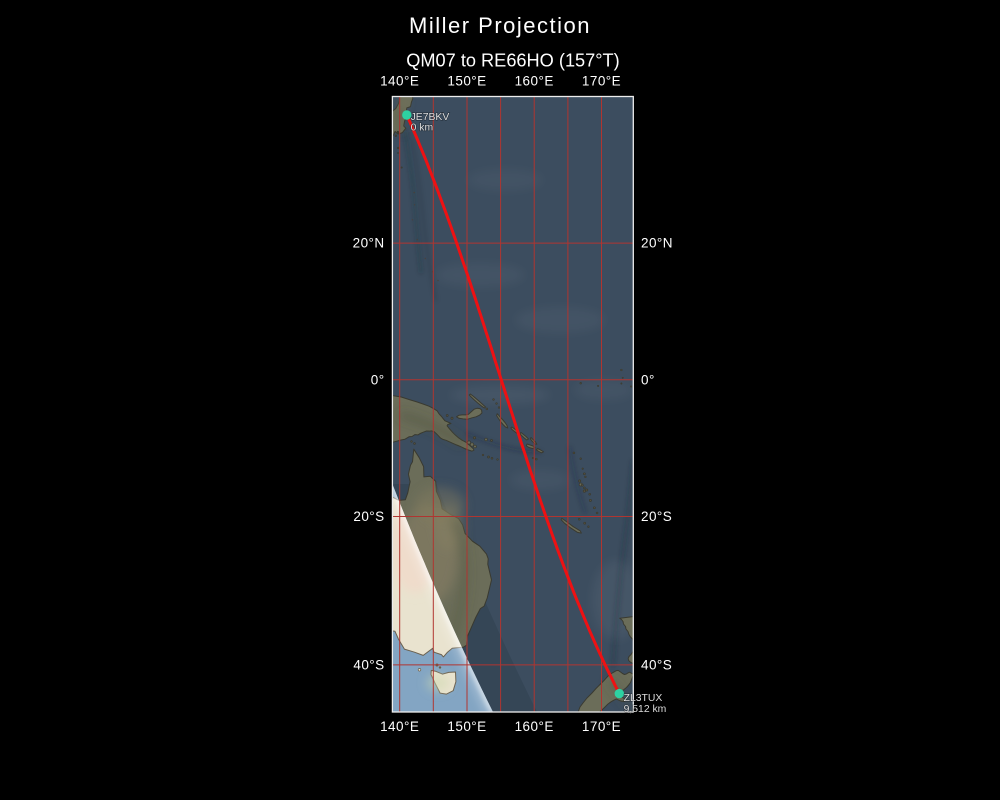  I want to click on svg-text: QM07 to RE66HO (157°T), so click(512, 61).